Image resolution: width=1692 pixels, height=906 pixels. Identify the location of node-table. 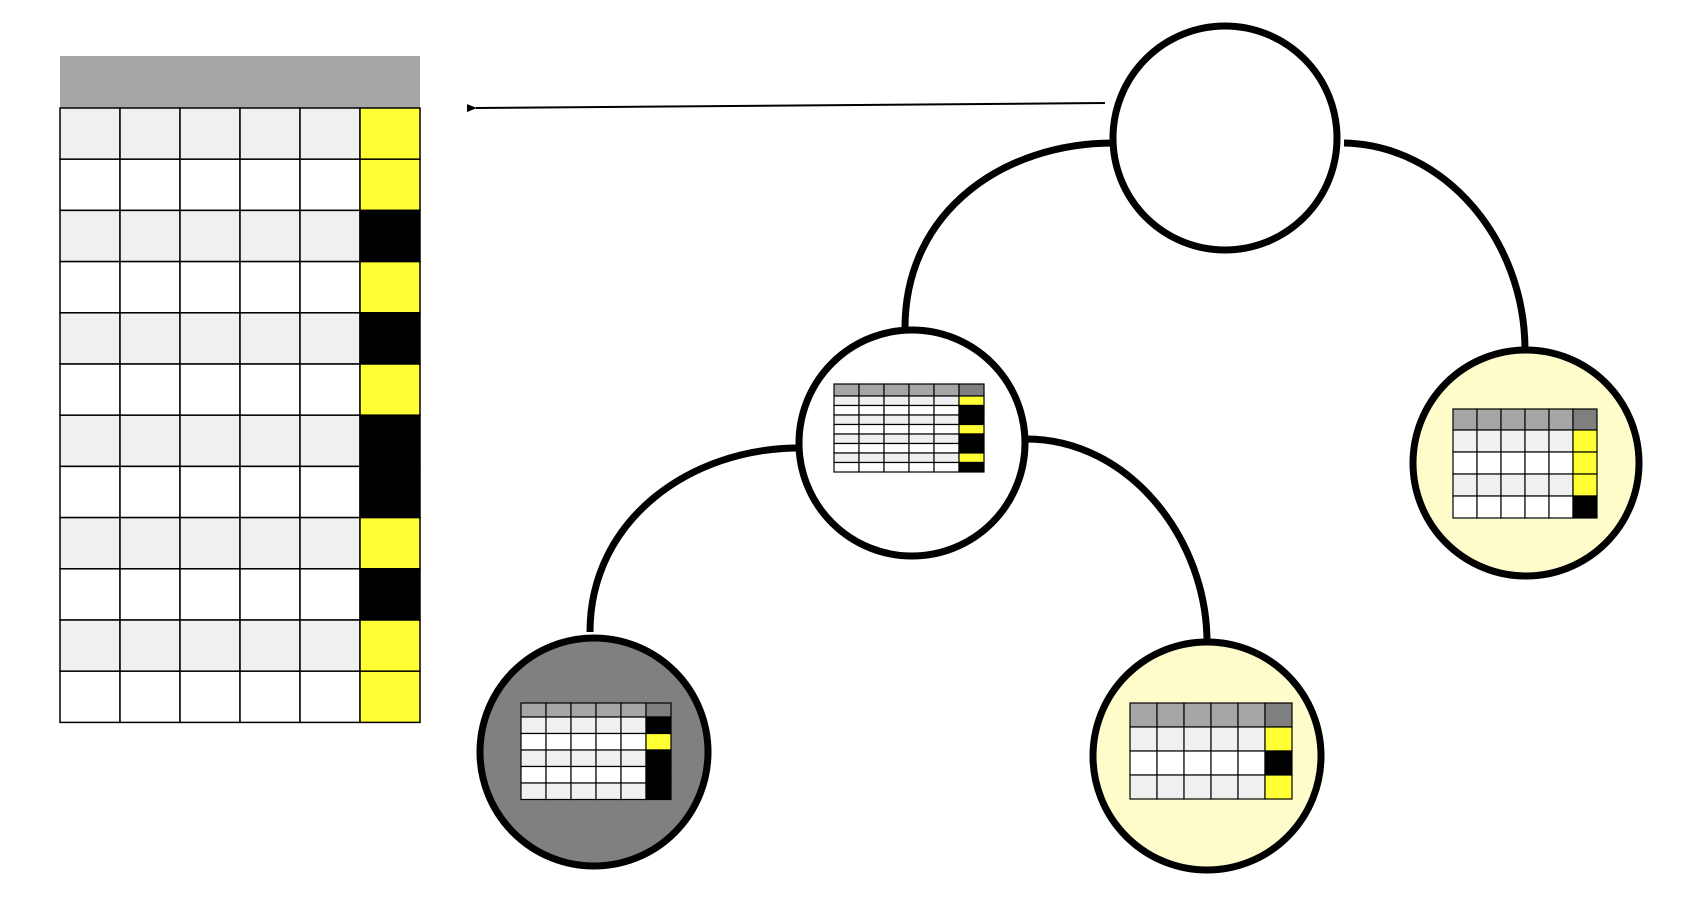
(909, 428).